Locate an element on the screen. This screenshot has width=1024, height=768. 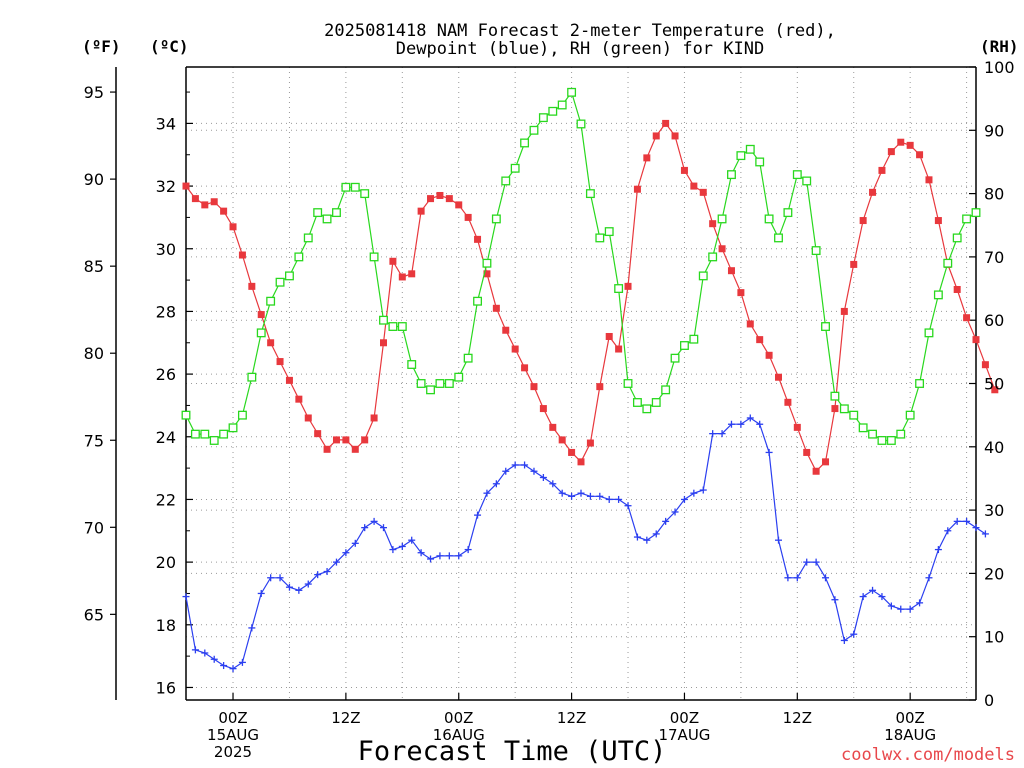
chart-title-line-2: Dewpoint (blue), RH (green) for KIND is located at coordinates (580, 49).